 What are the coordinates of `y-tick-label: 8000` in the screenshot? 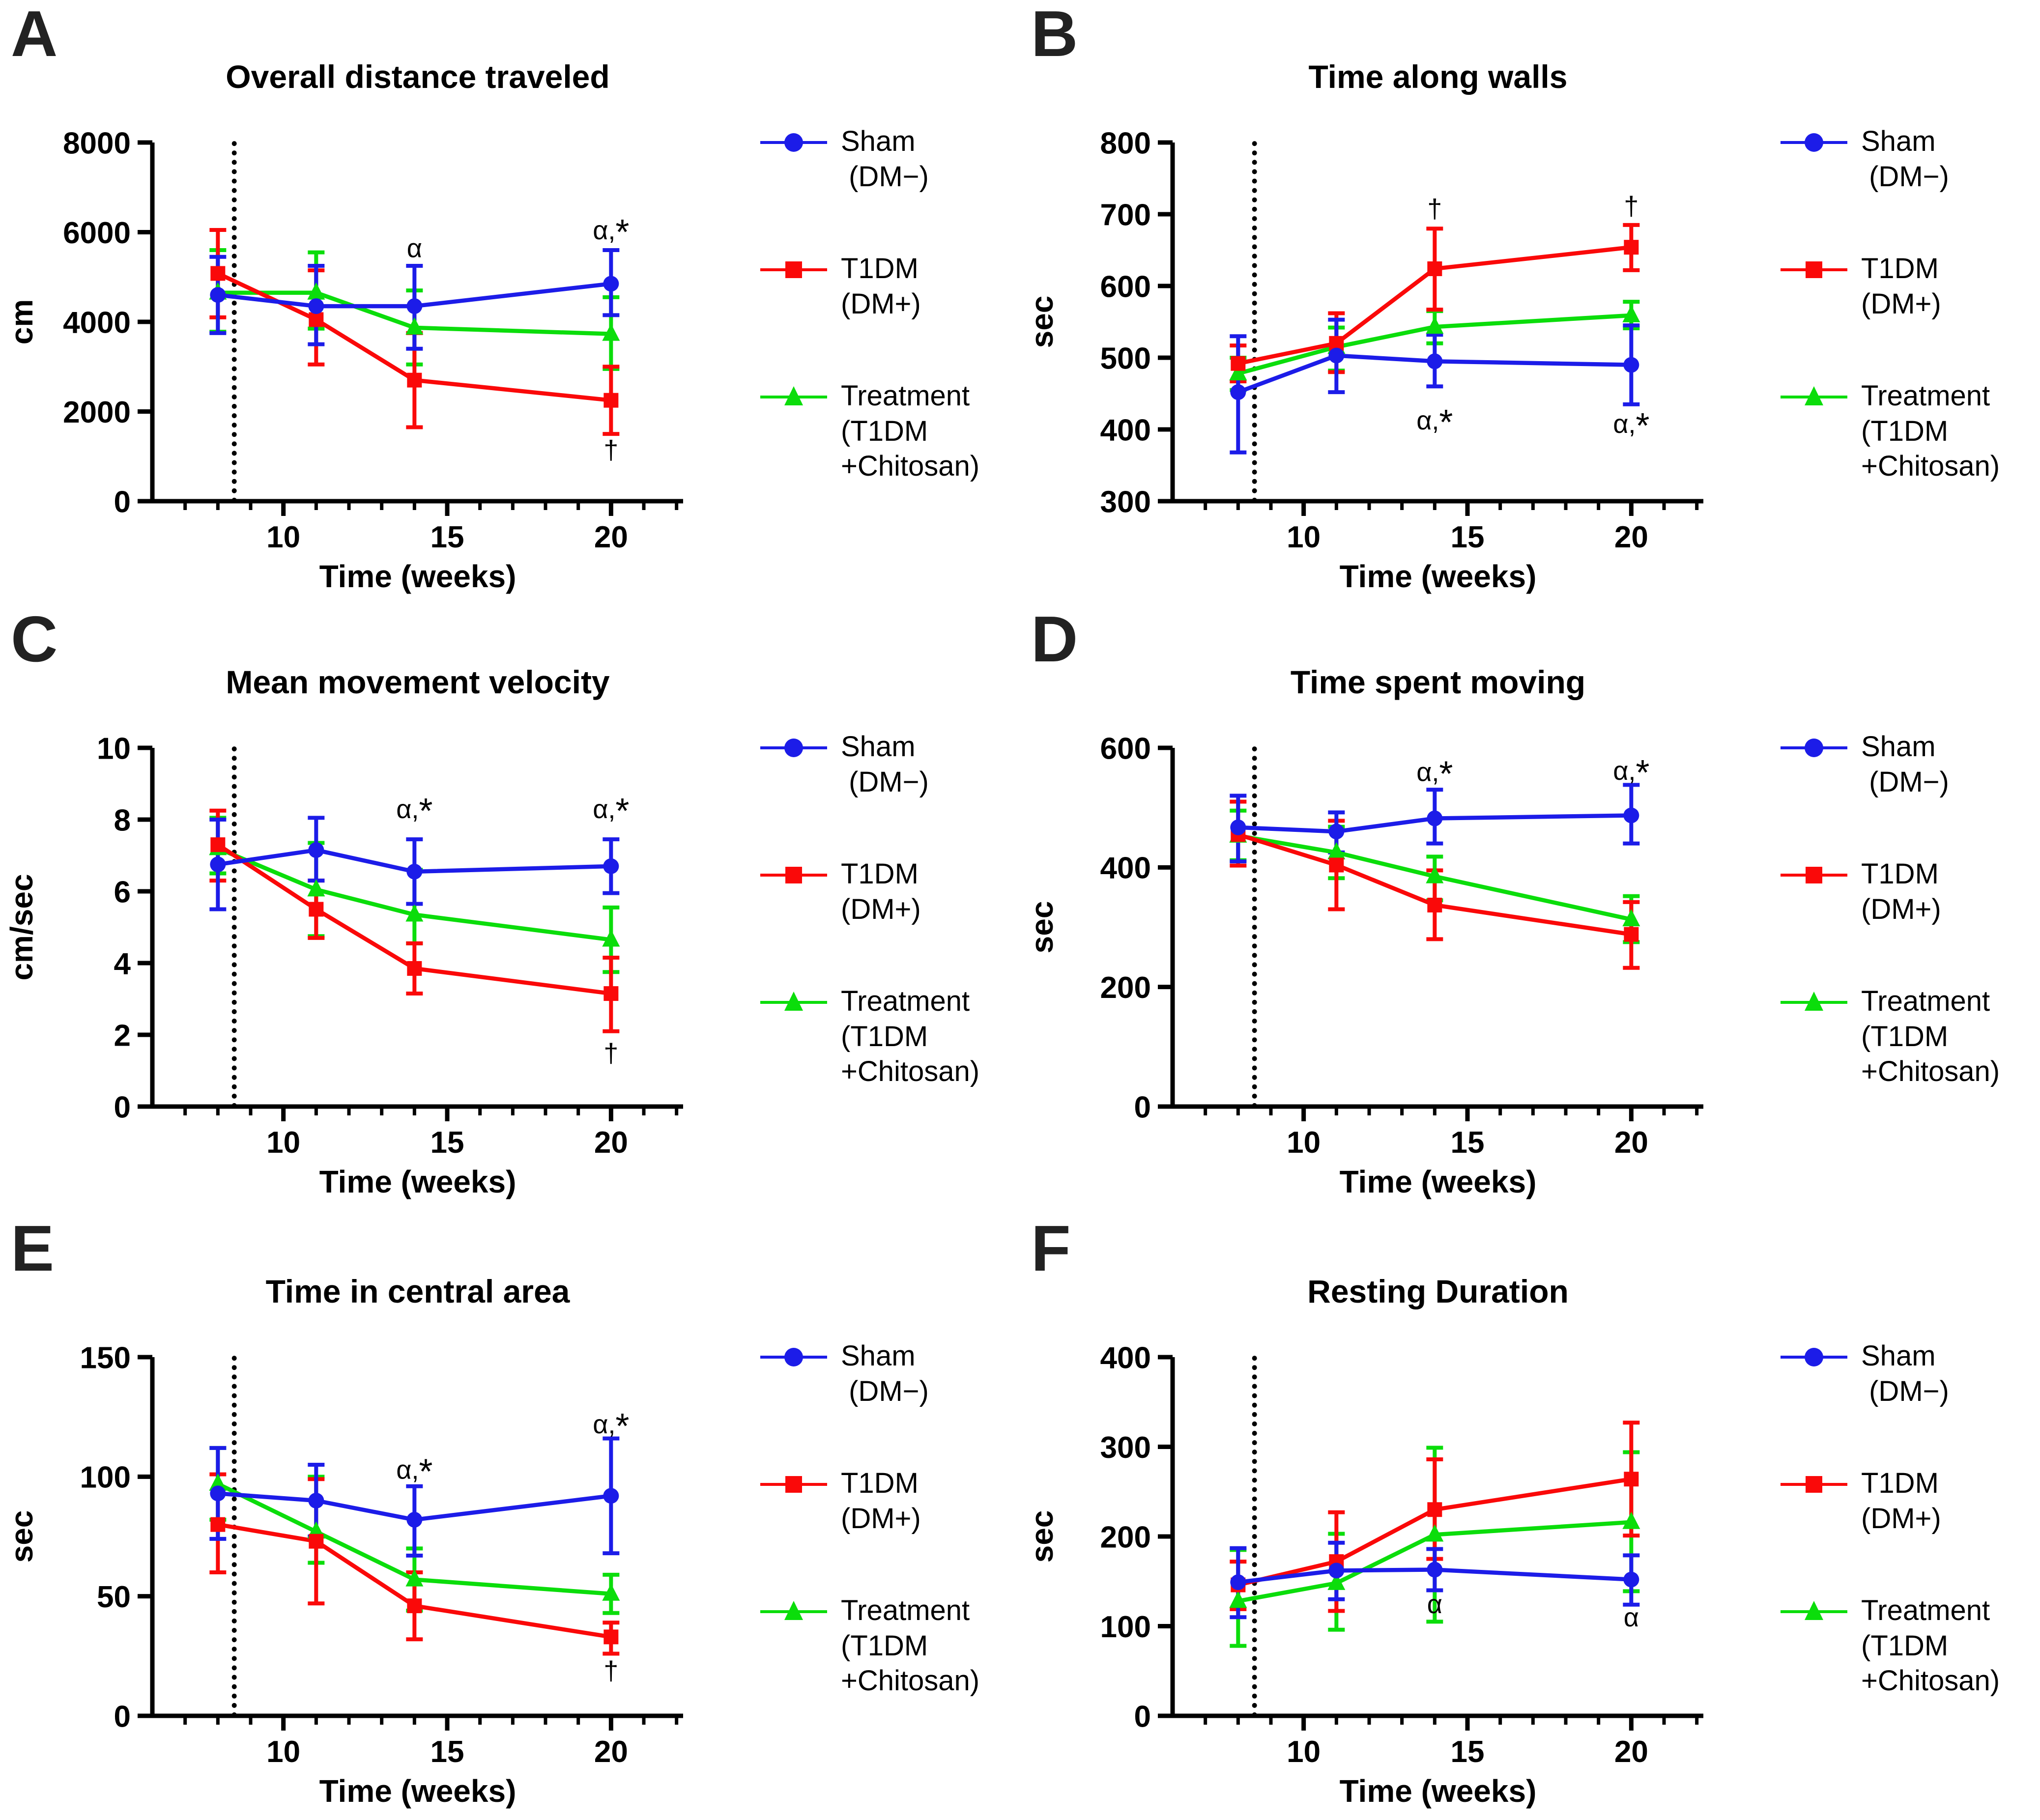 It's located at (97, 143).